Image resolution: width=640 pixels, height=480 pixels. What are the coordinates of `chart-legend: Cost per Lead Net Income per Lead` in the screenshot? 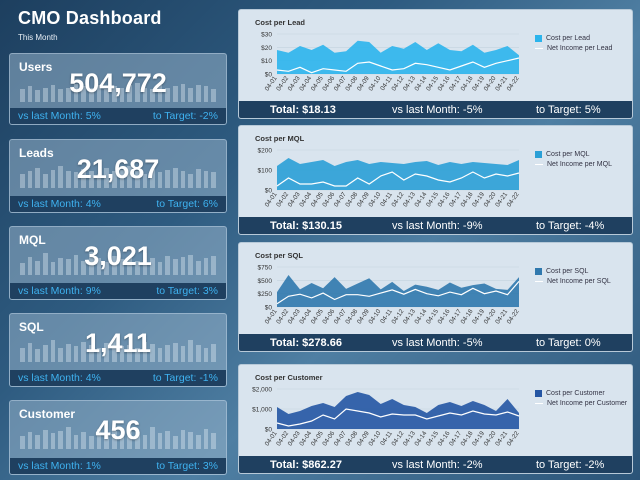 It's located at (573, 43).